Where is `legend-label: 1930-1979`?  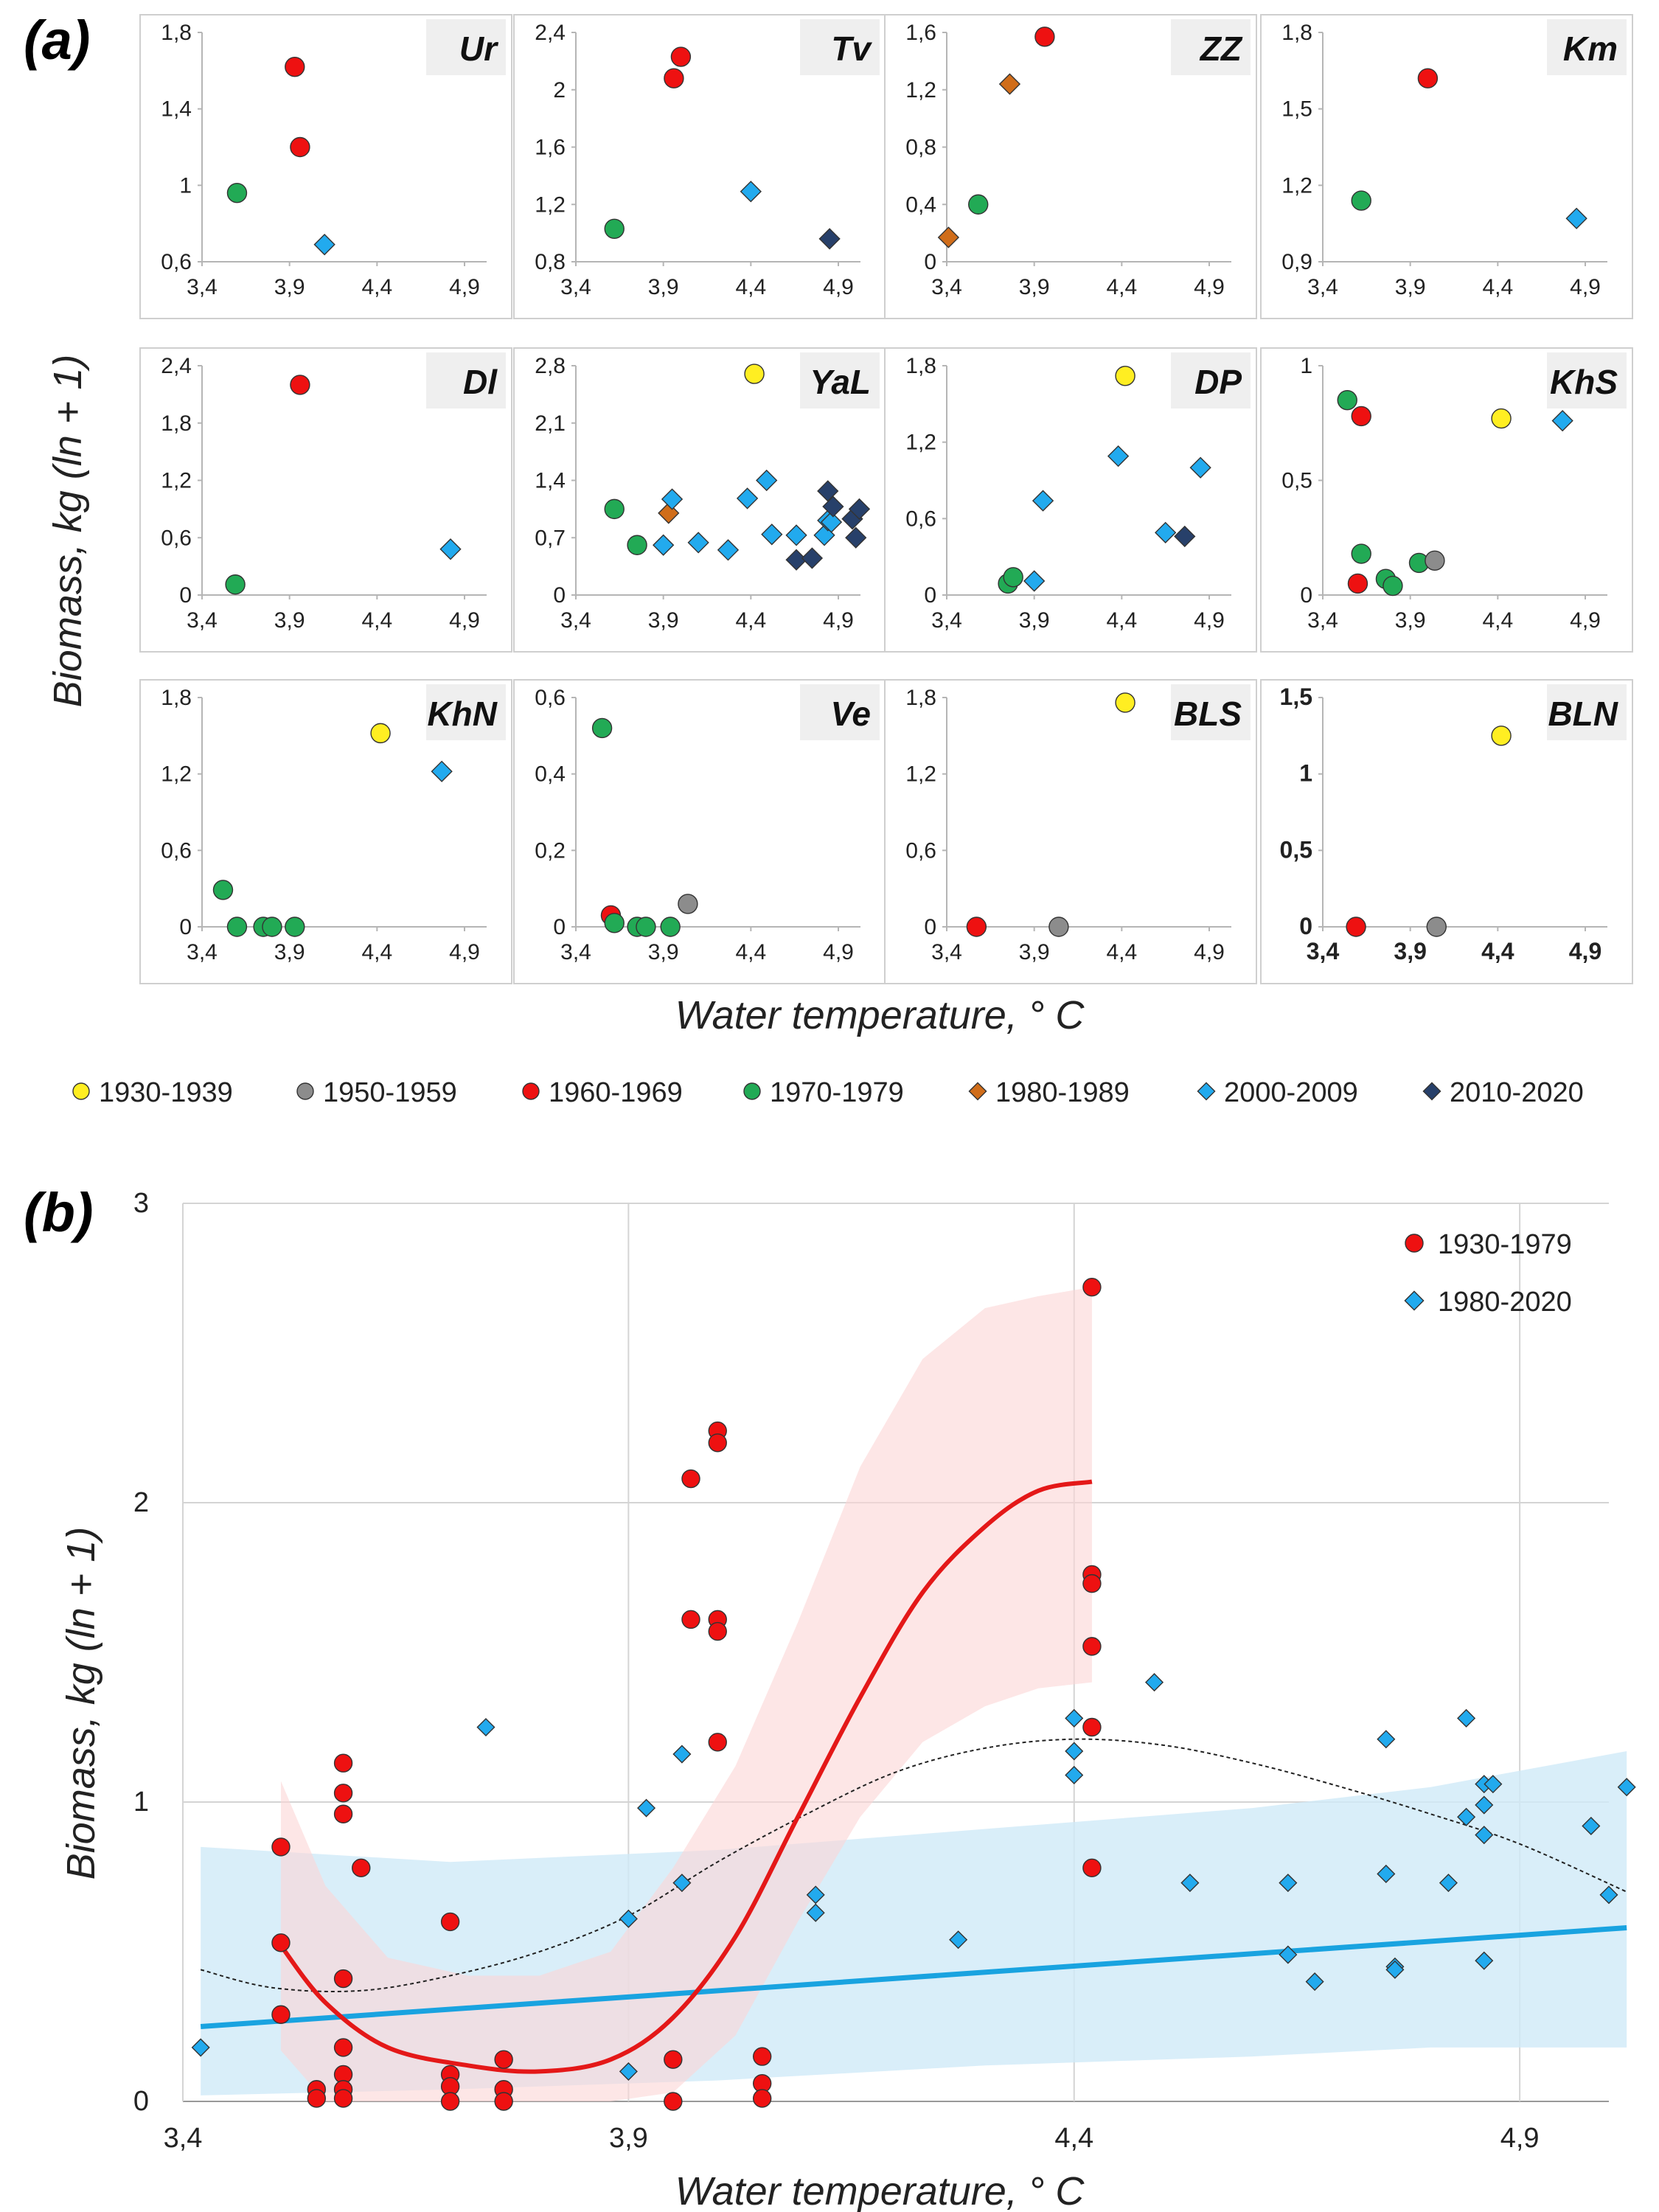
legend-label: 1930-1979 is located at coordinates (1505, 1244).